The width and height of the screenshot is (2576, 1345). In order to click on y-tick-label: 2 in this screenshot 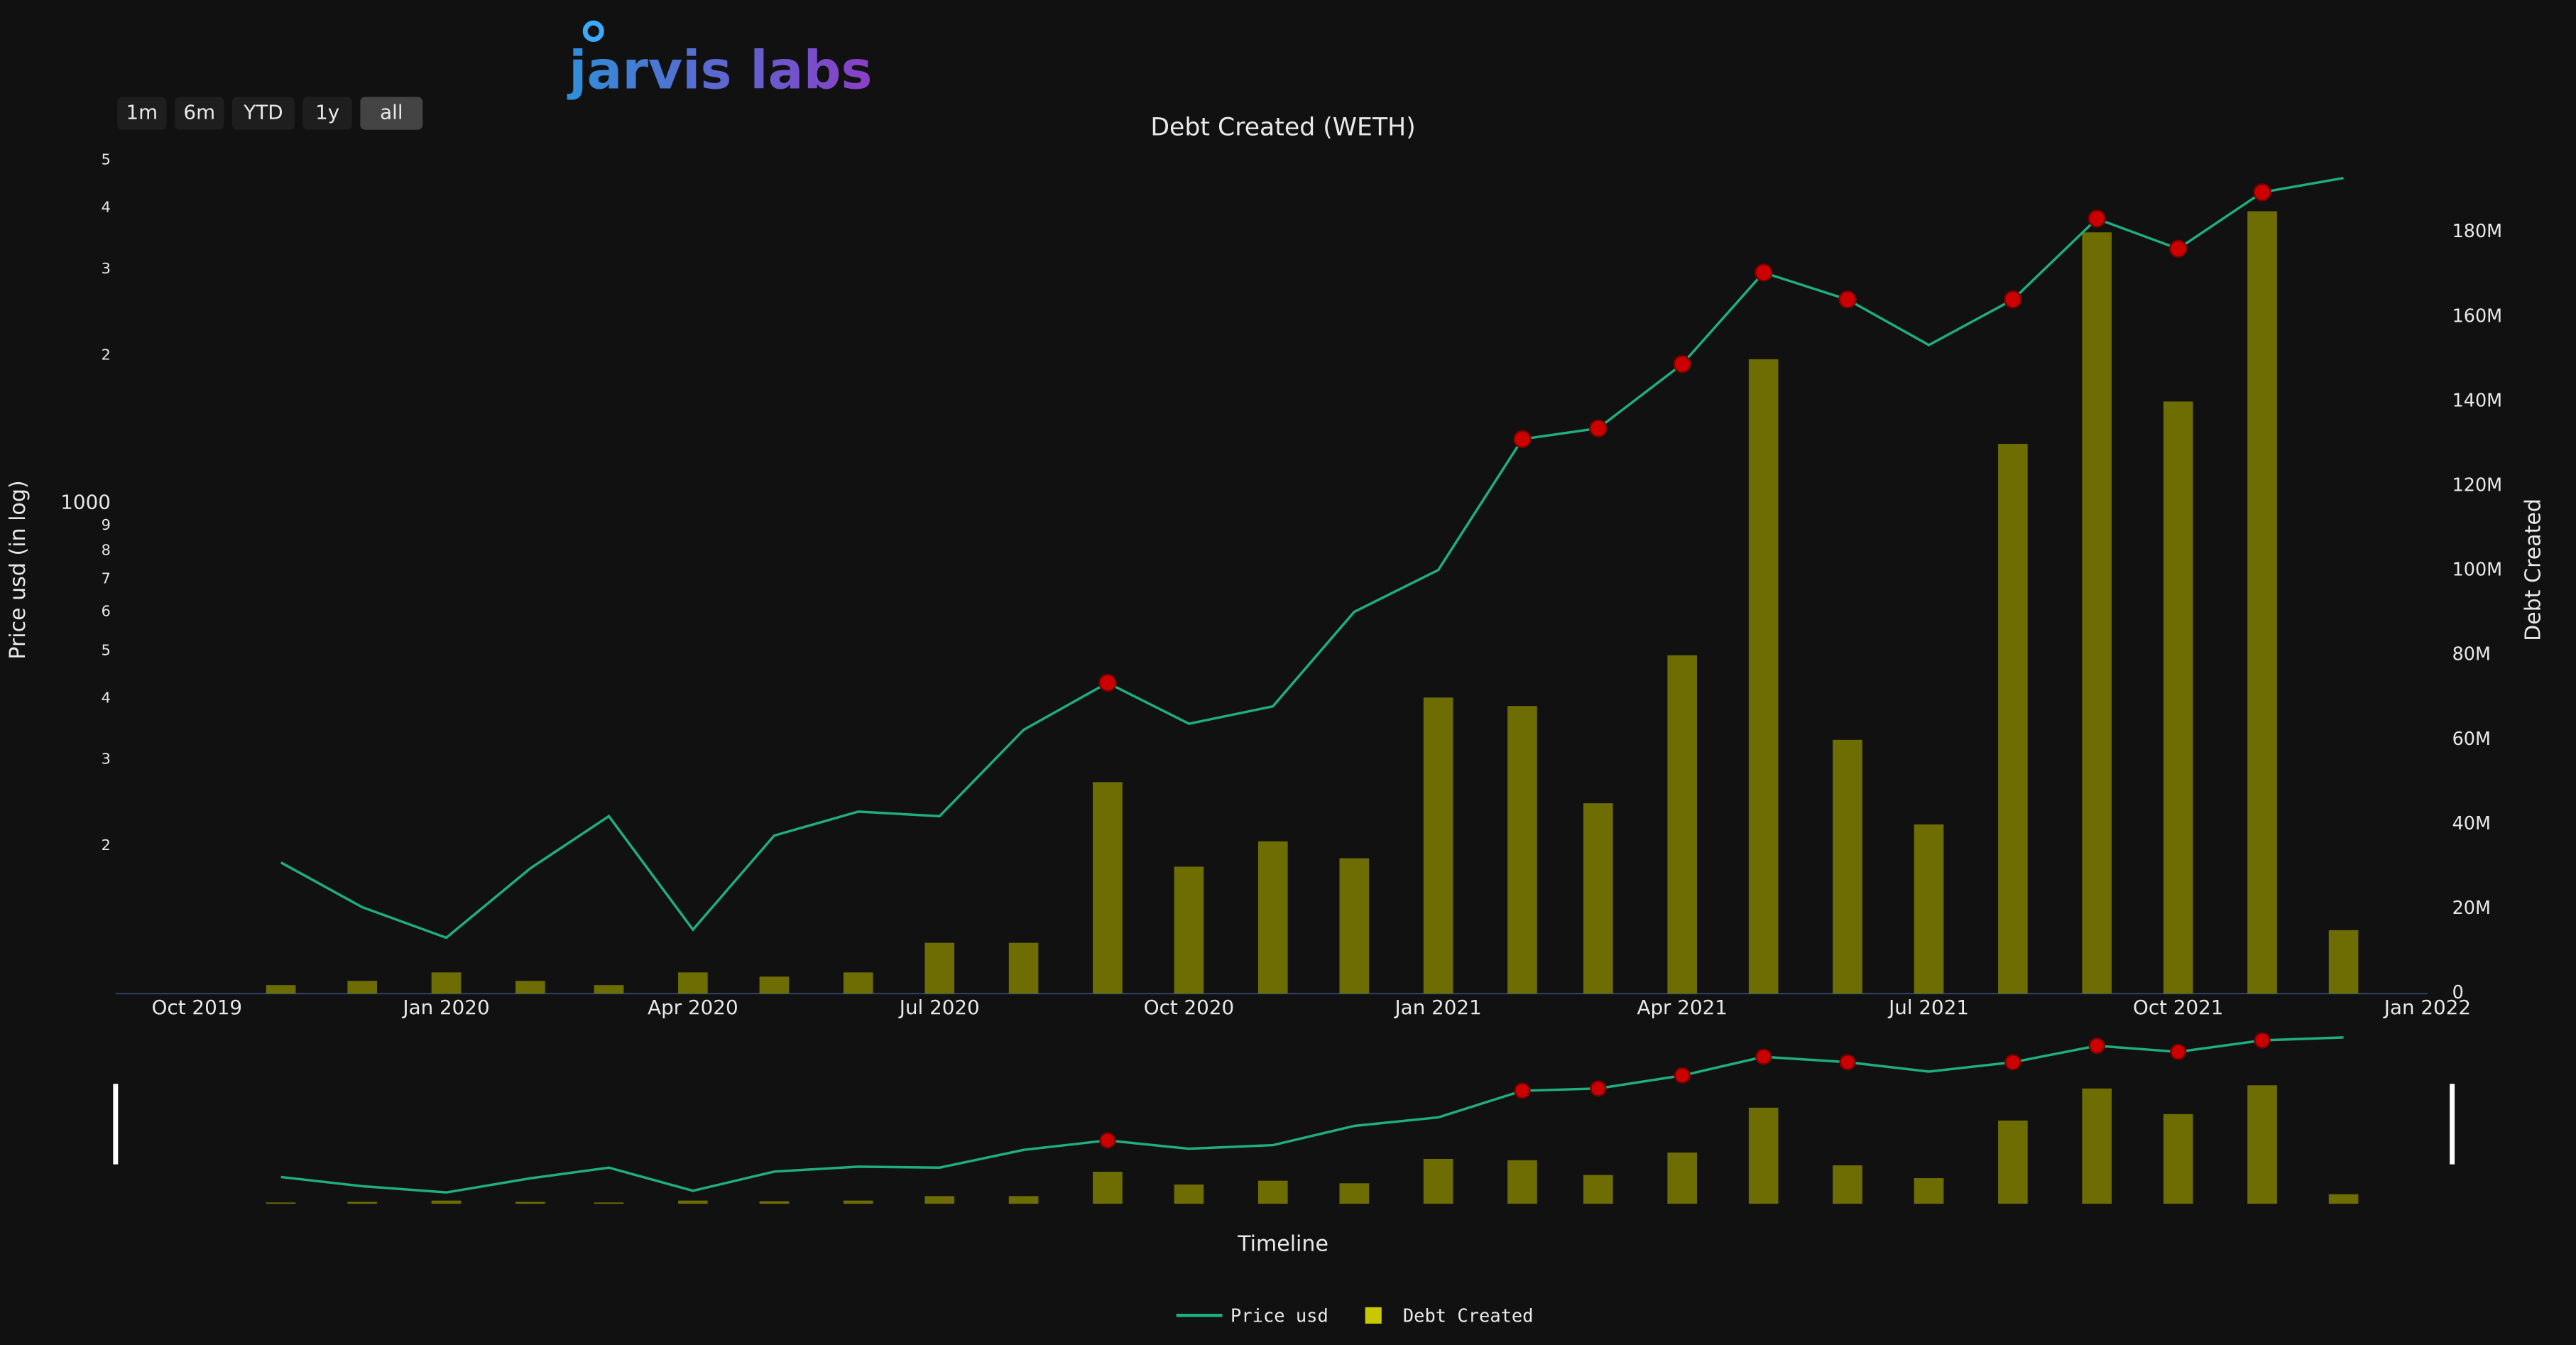, I will do `click(106, 354)`.